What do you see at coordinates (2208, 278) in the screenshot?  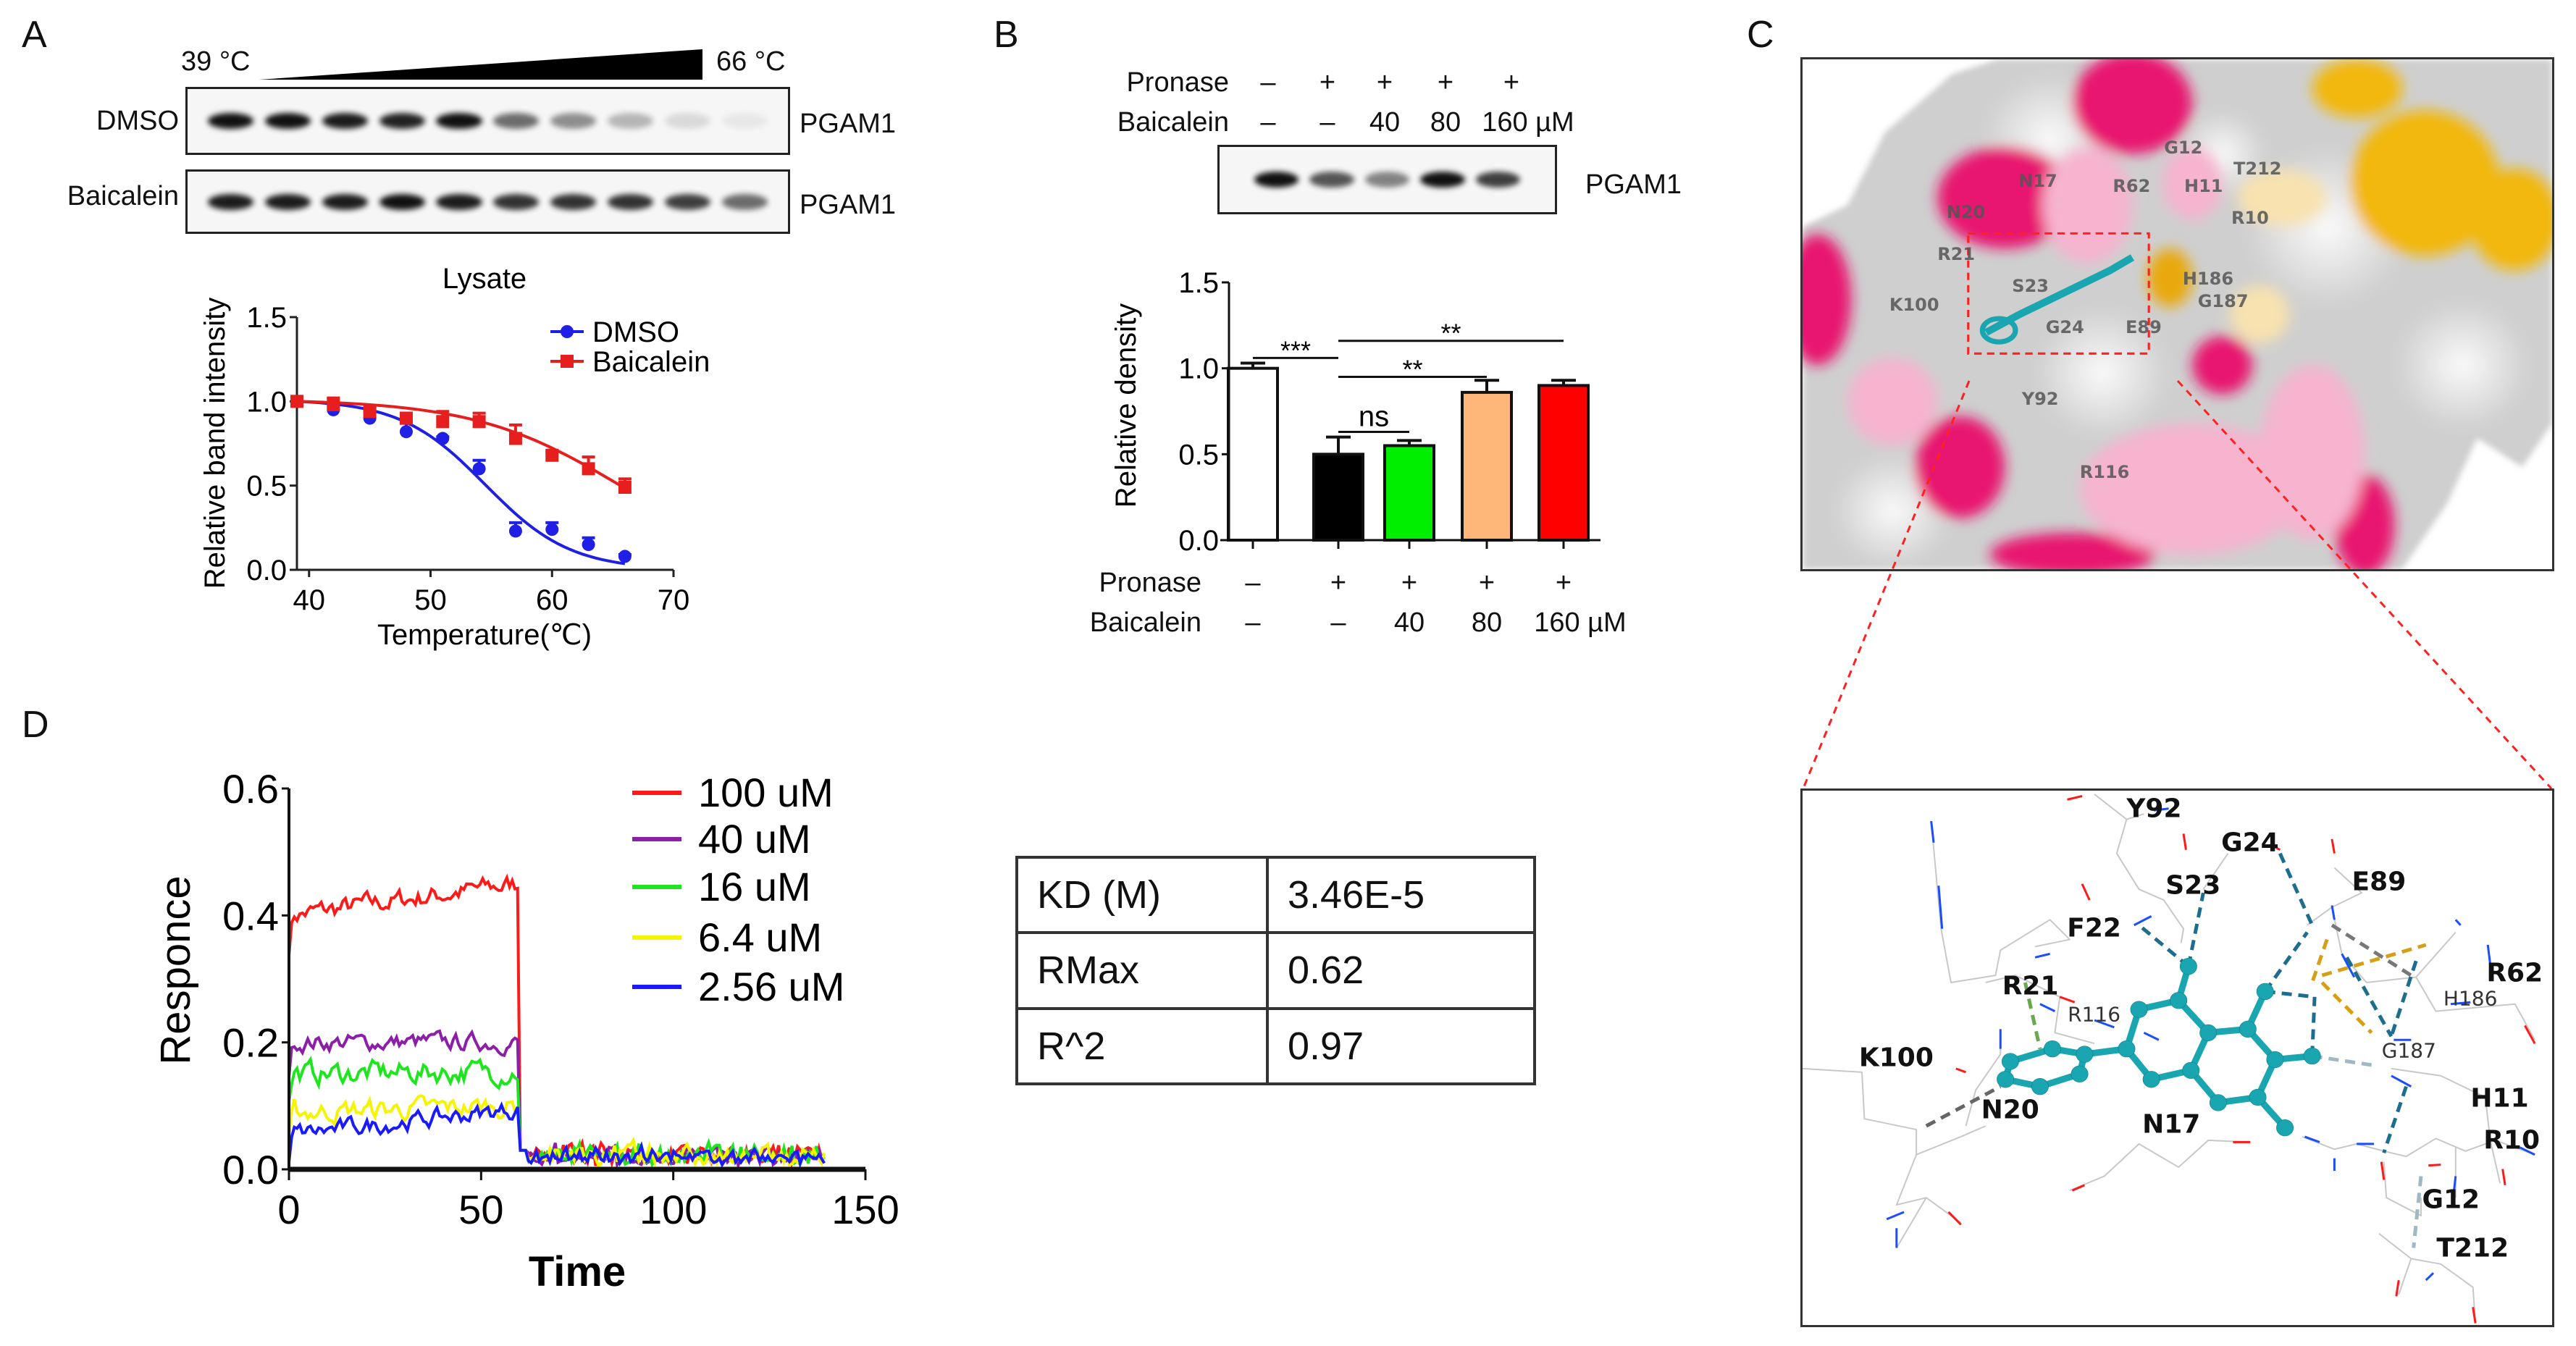 I see `surface-residue-label: H186` at bounding box center [2208, 278].